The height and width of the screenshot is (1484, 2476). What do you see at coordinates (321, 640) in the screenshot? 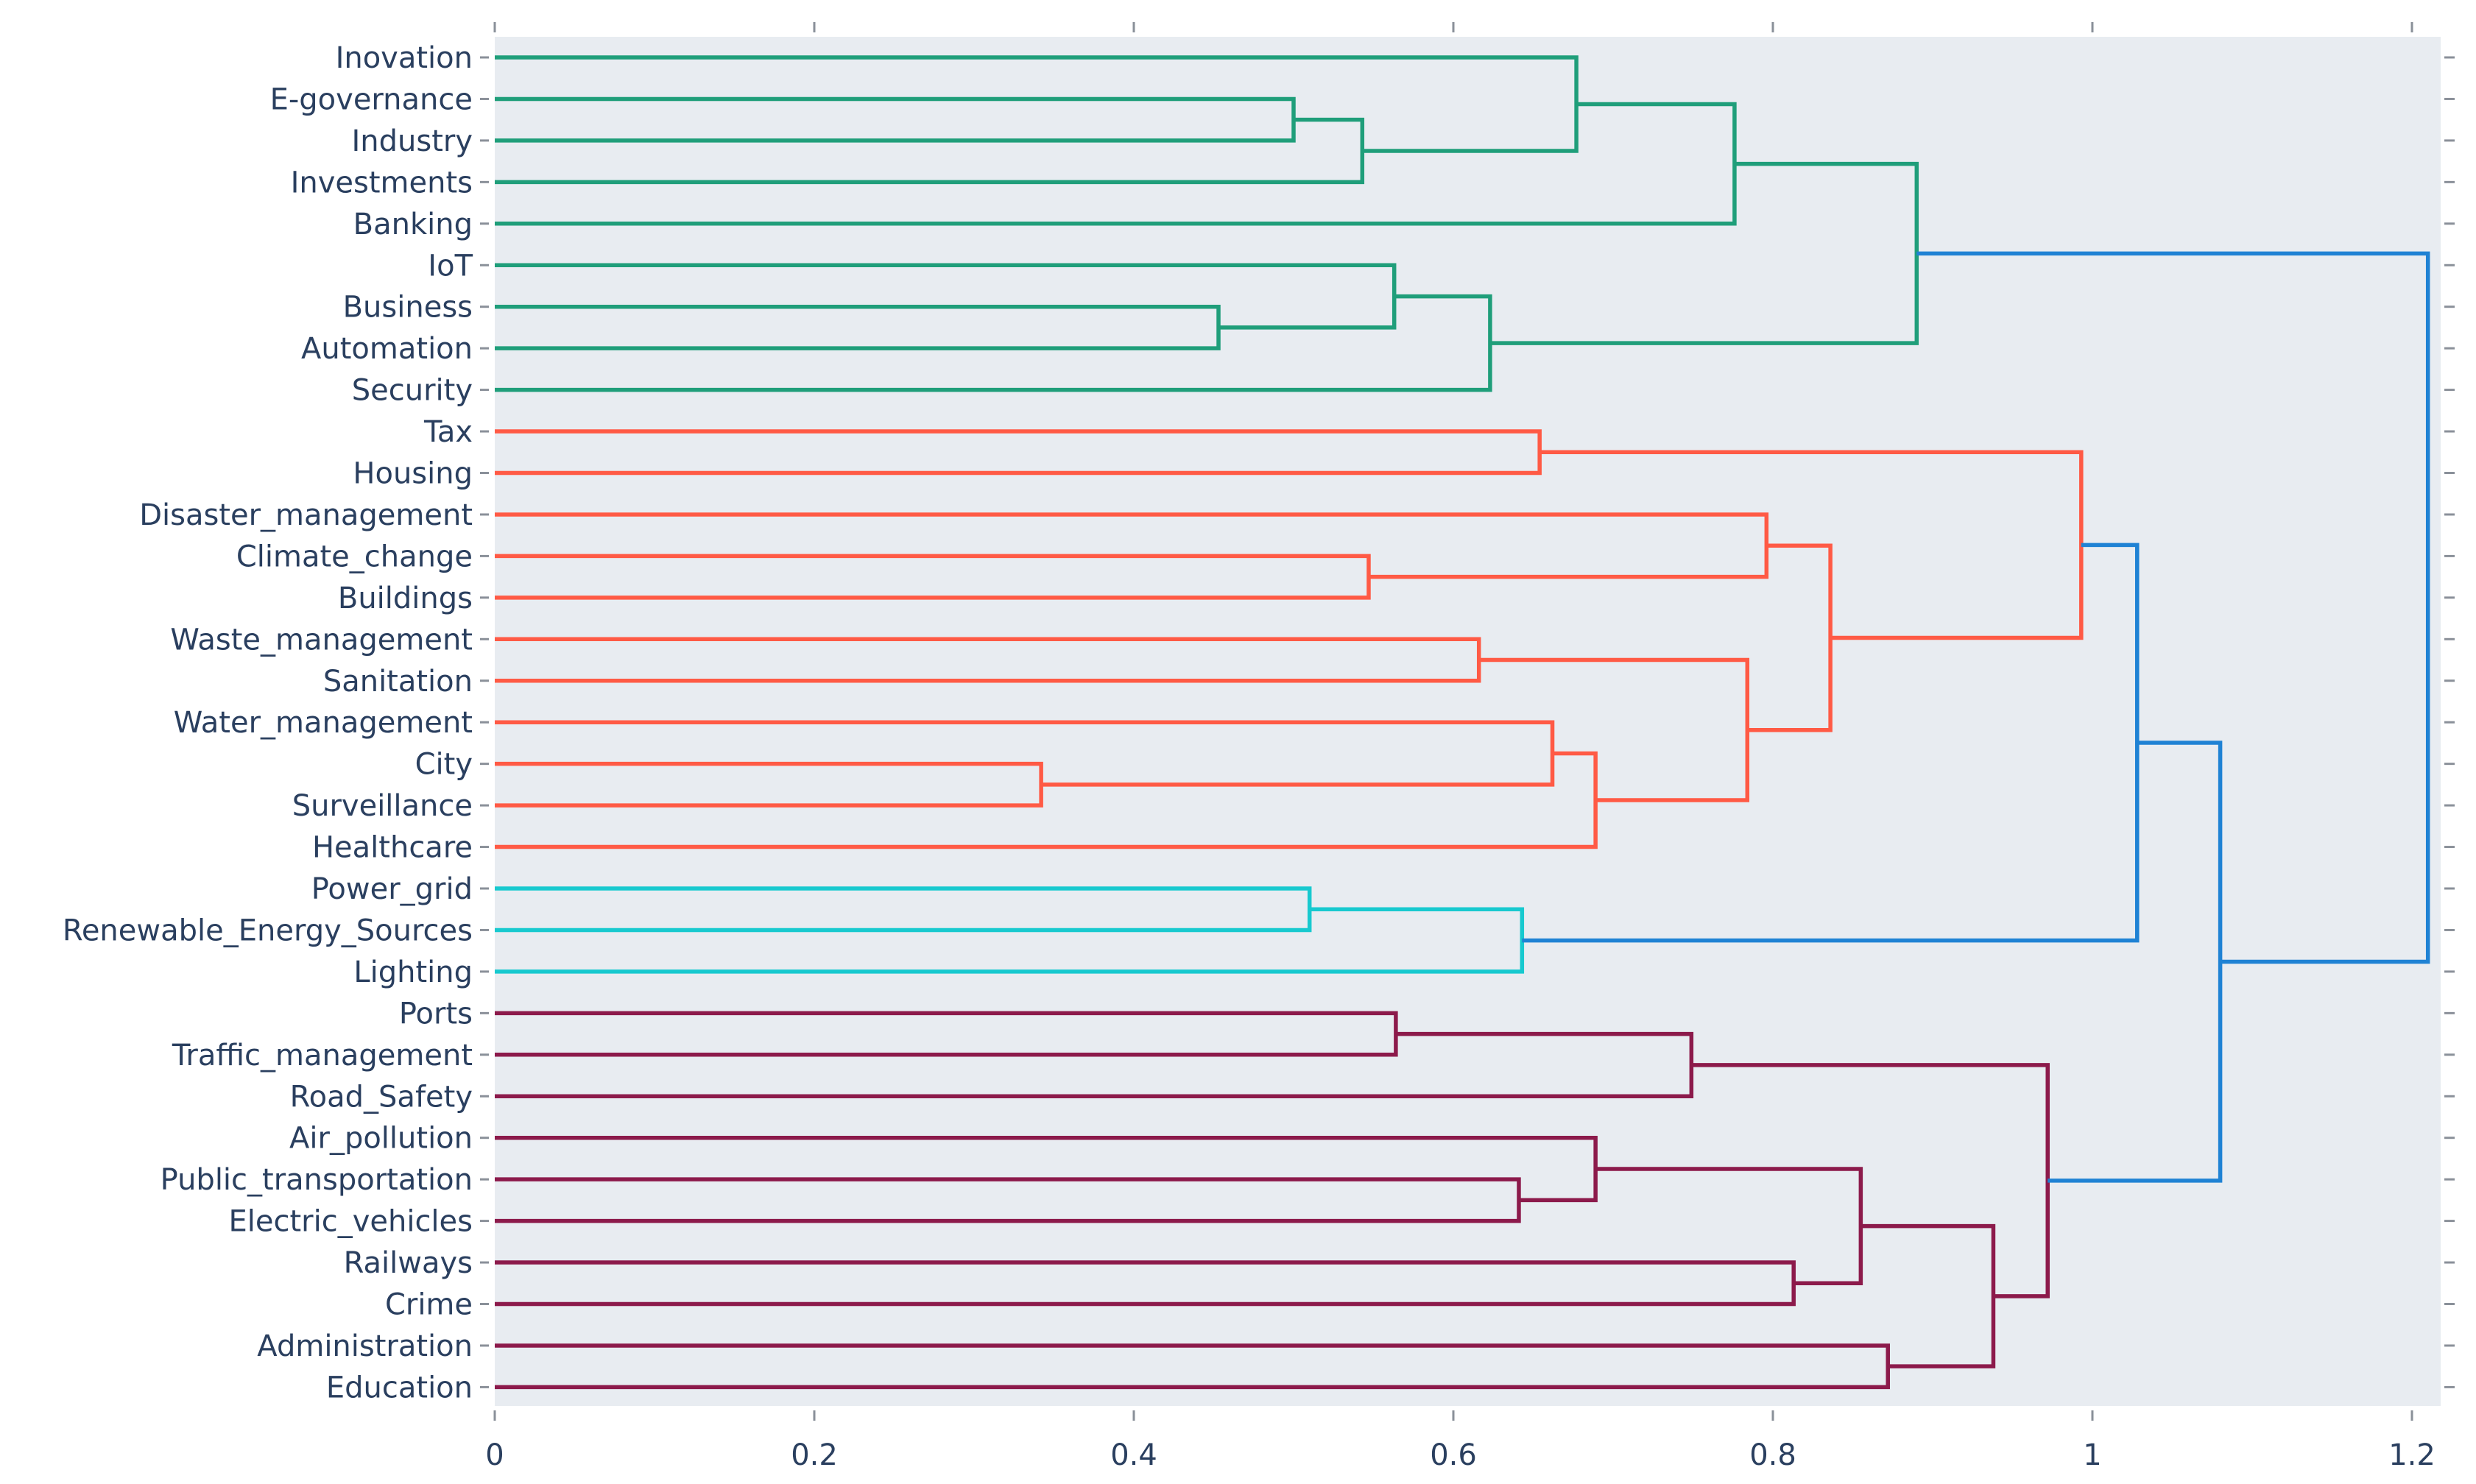
I see `leaf-label: Waste_management` at bounding box center [321, 640].